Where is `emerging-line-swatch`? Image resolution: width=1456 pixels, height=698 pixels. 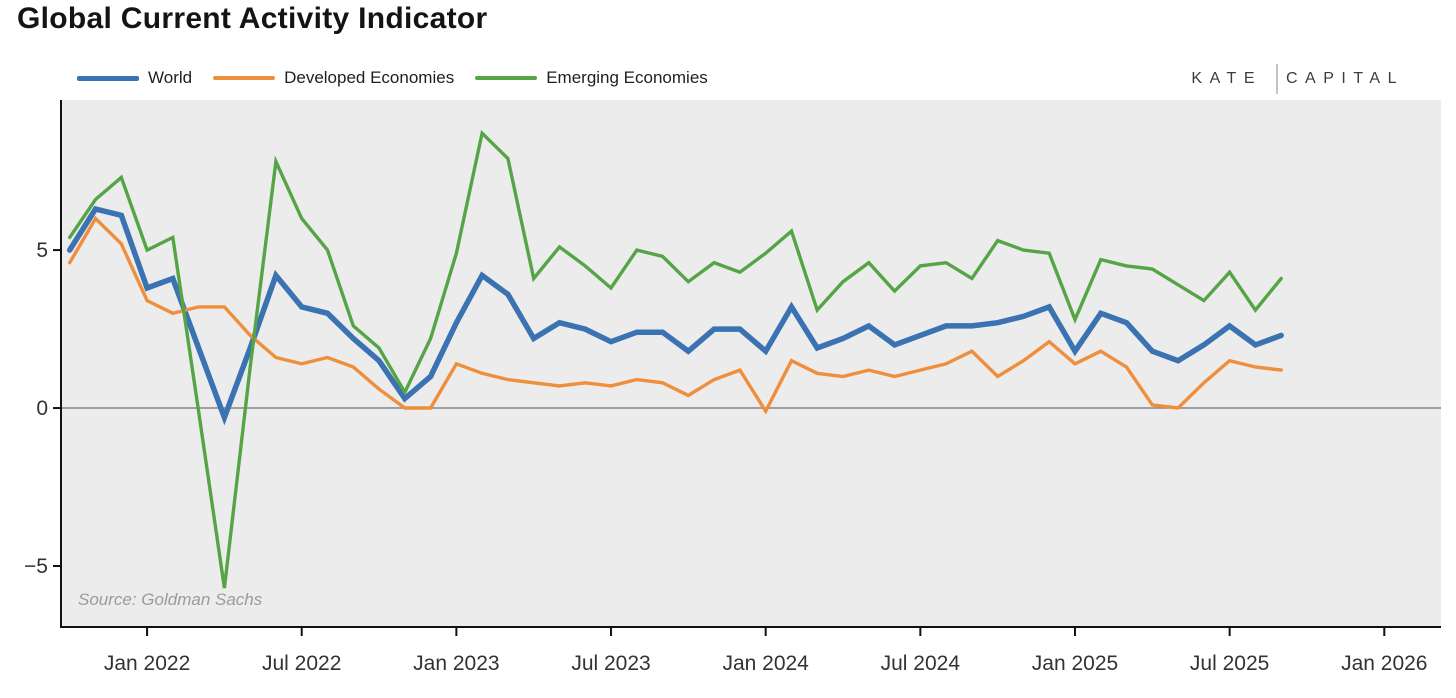
emerging-line-swatch is located at coordinates (506, 78).